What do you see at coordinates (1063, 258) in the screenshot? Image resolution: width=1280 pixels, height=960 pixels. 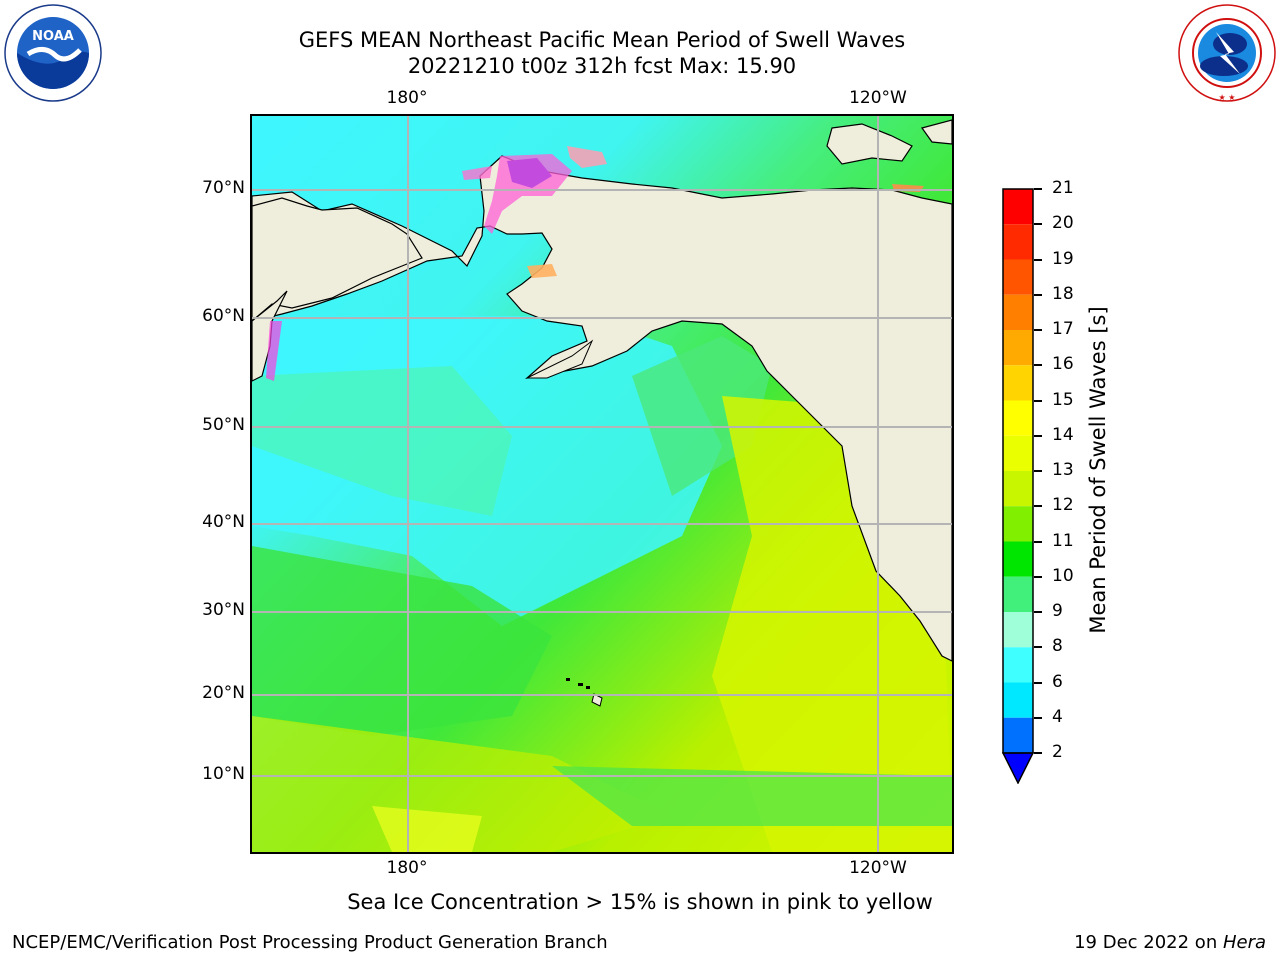 I see `colorbar-tick-label: 19` at bounding box center [1063, 258].